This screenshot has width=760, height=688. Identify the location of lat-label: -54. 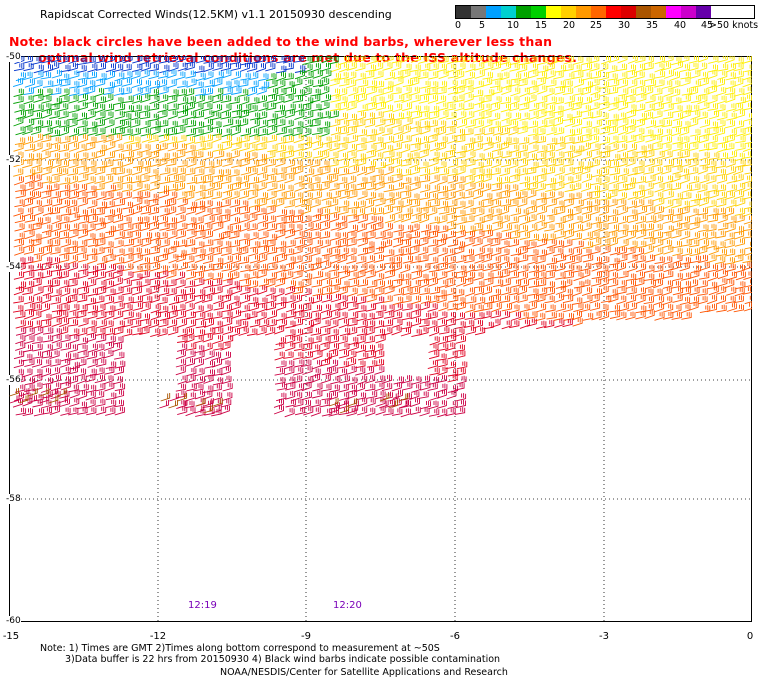
(13, 267).